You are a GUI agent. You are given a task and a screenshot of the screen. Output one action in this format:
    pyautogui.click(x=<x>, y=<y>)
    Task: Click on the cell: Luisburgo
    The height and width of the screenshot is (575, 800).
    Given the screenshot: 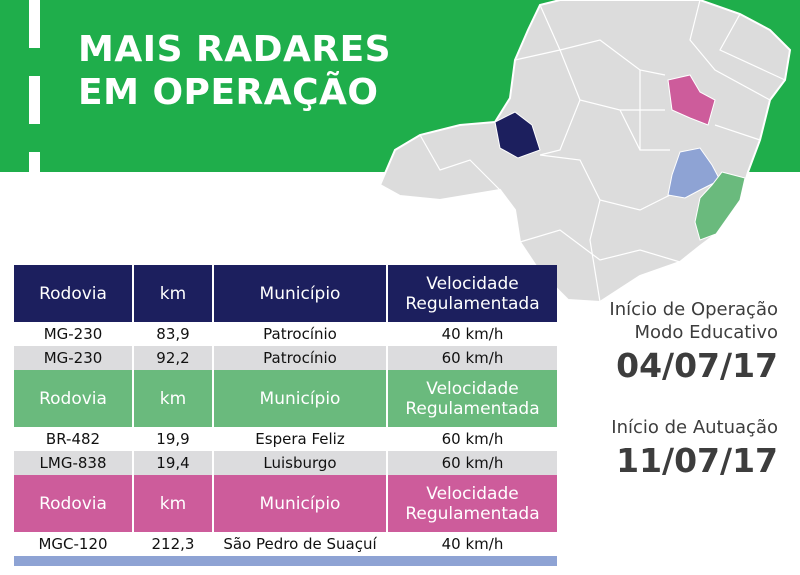 What is the action you would take?
    pyautogui.click(x=301, y=463)
    